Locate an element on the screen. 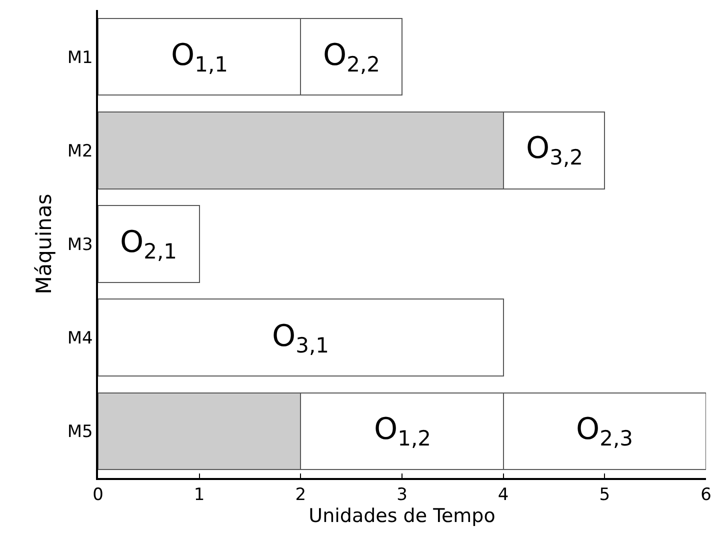  y-tick-label: M1 is located at coordinates (80, 58).